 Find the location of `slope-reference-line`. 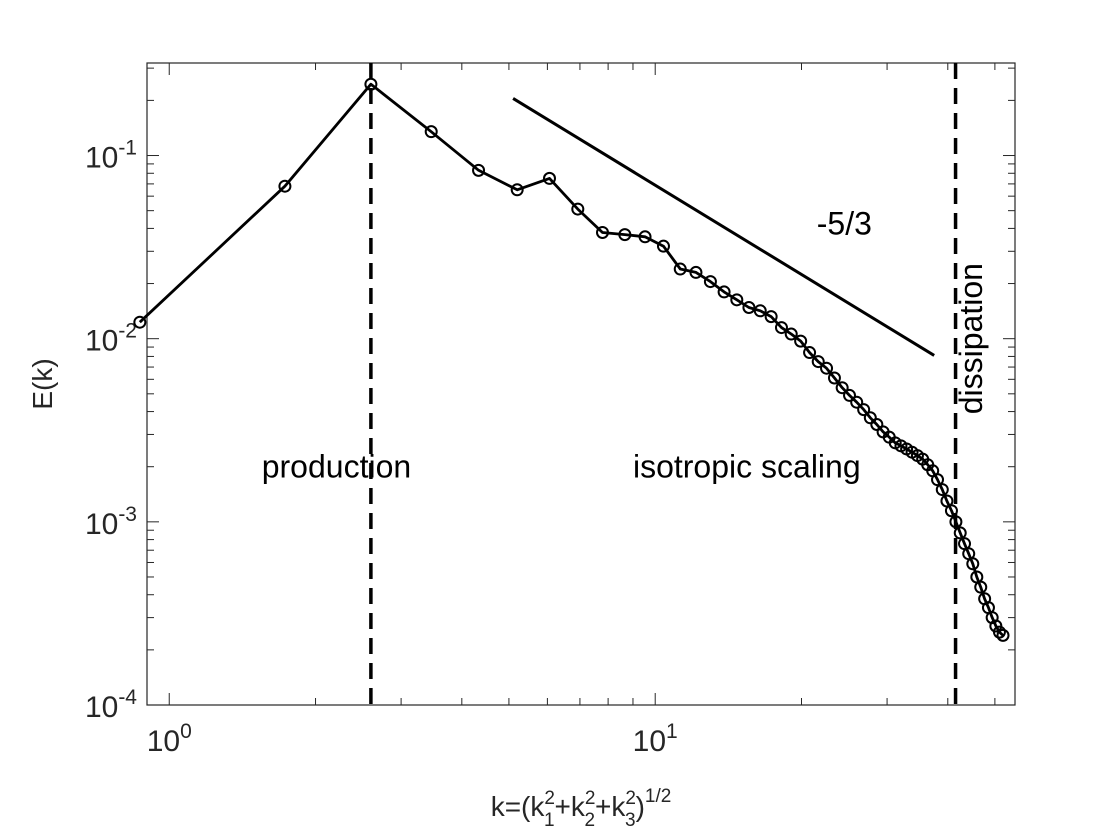

slope-reference-line is located at coordinates (723, 227).